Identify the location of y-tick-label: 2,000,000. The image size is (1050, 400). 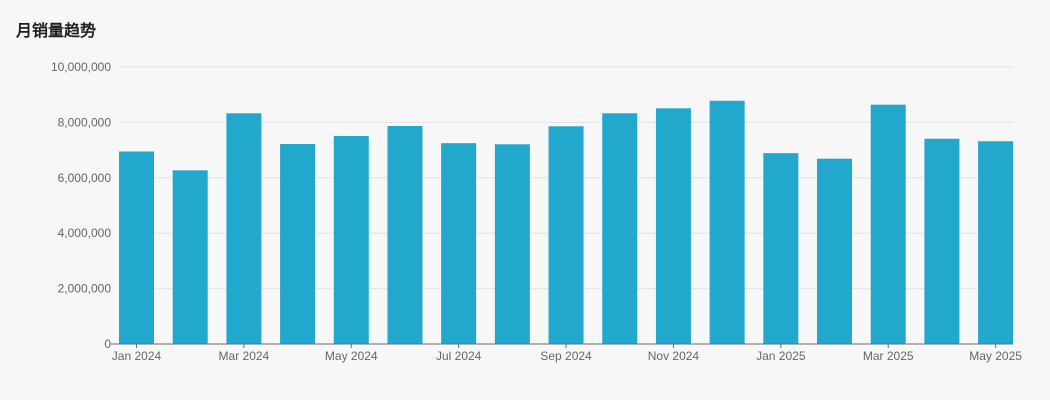
(85, 289).